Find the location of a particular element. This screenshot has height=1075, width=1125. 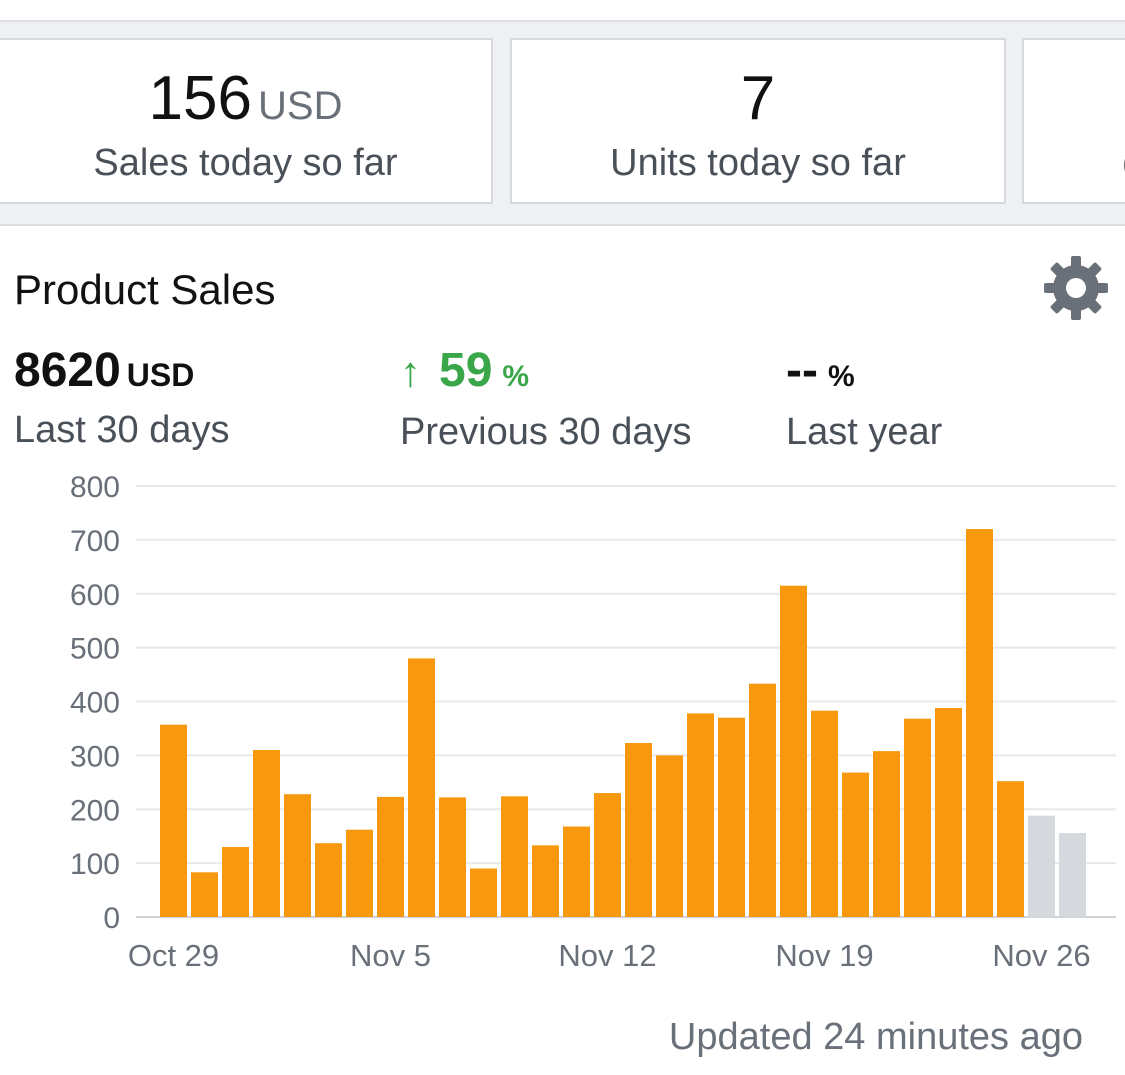

x-tick-label: Oct 29 is located at coordinates (173, 955).